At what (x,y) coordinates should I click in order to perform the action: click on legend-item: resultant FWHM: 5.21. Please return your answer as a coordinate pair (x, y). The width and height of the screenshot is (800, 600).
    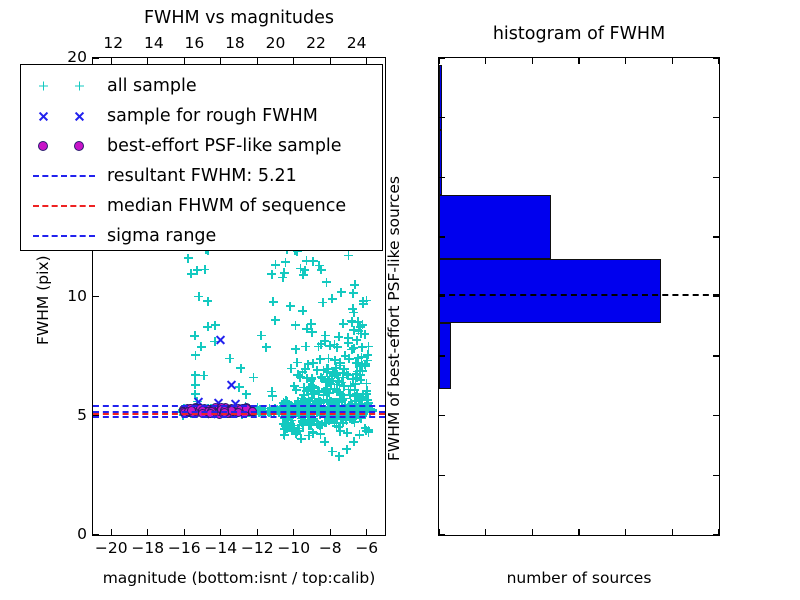
    Looking at the image, I should click on (201, 176).